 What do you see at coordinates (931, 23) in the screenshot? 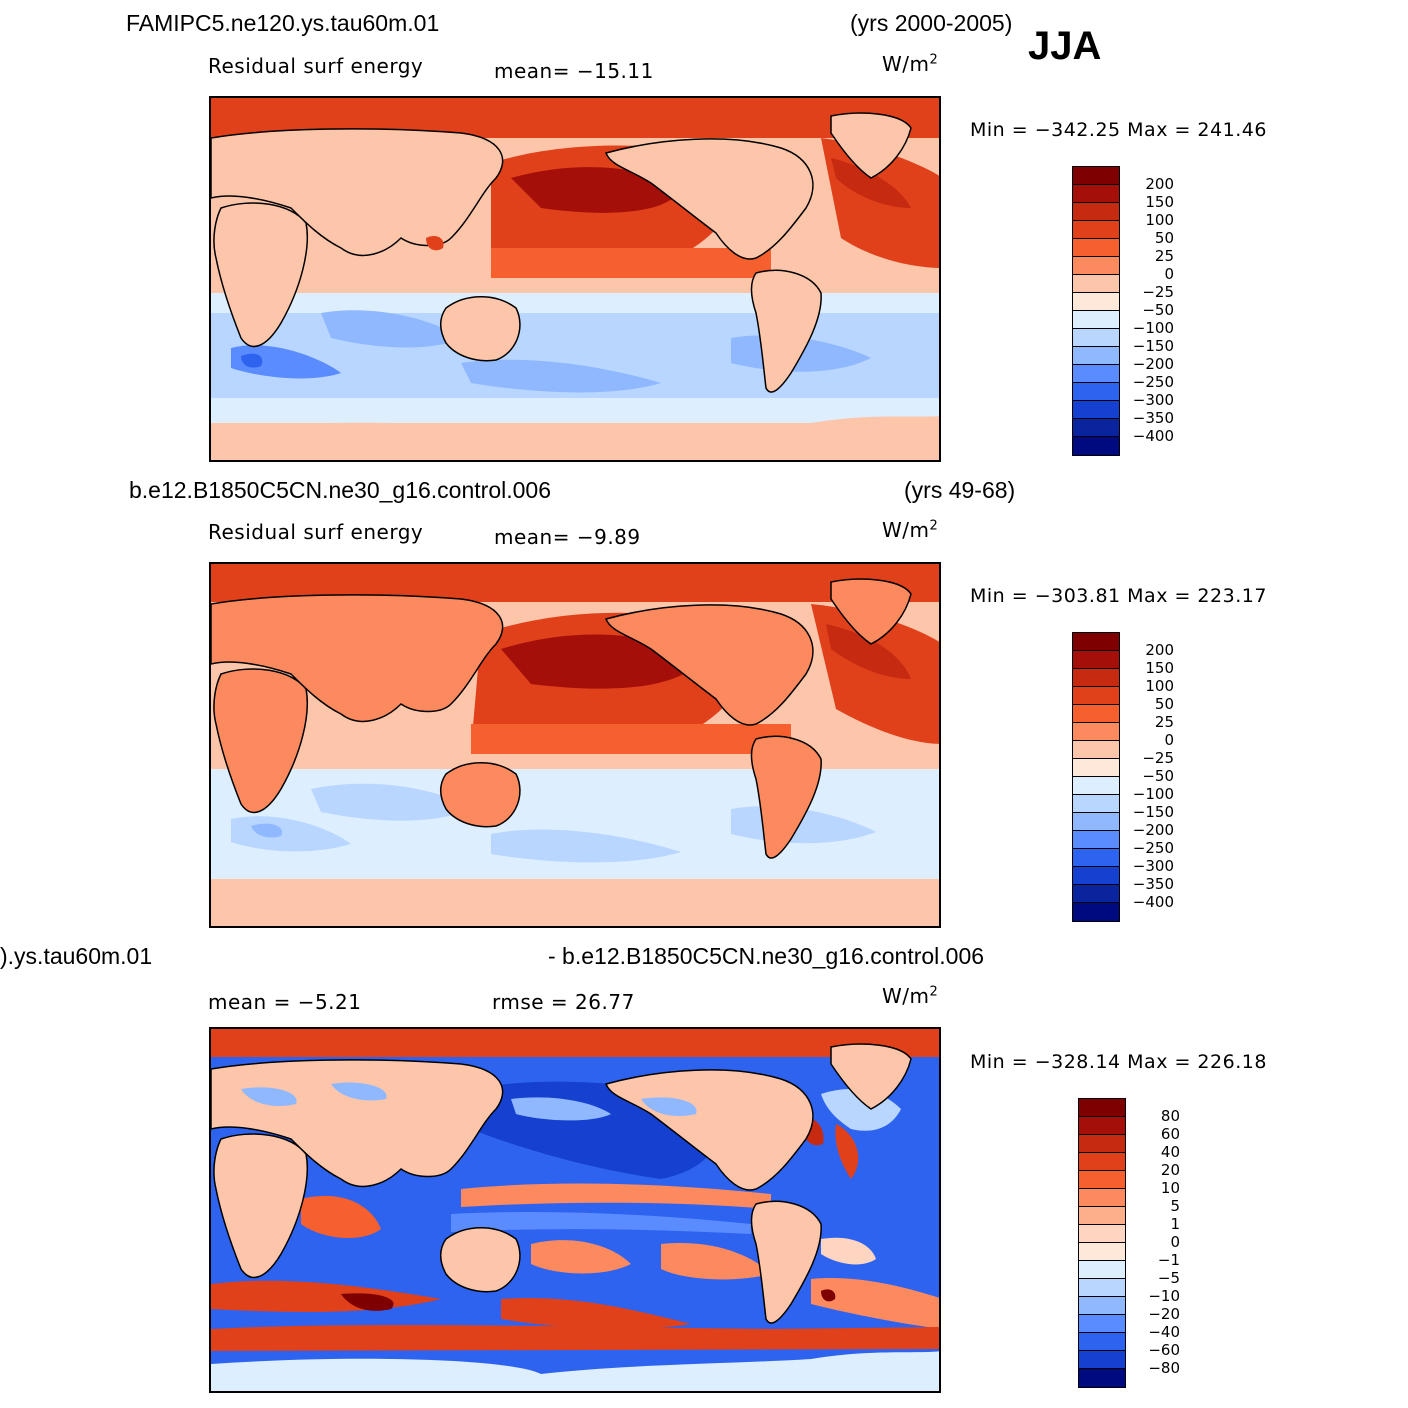
I see `years-label: (yrs 2000-2005)` at bounding box center [931, 23].